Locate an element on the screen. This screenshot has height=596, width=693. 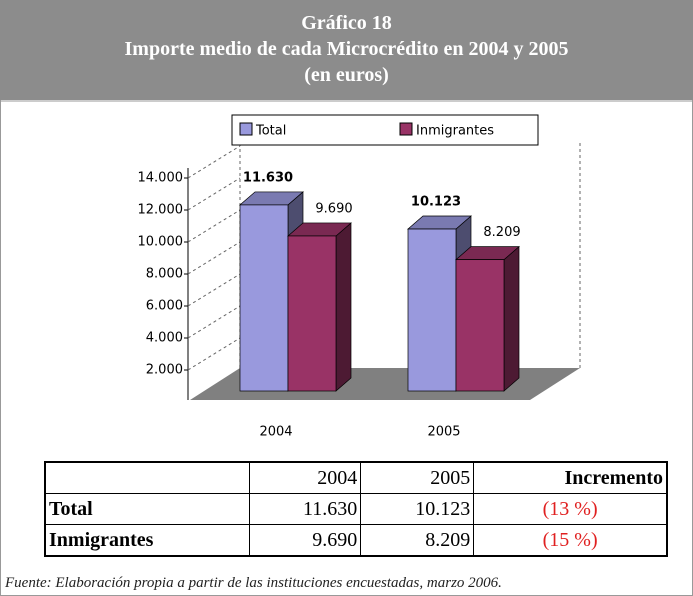
header-cell: Incremento is located at coordinates (570, 477).